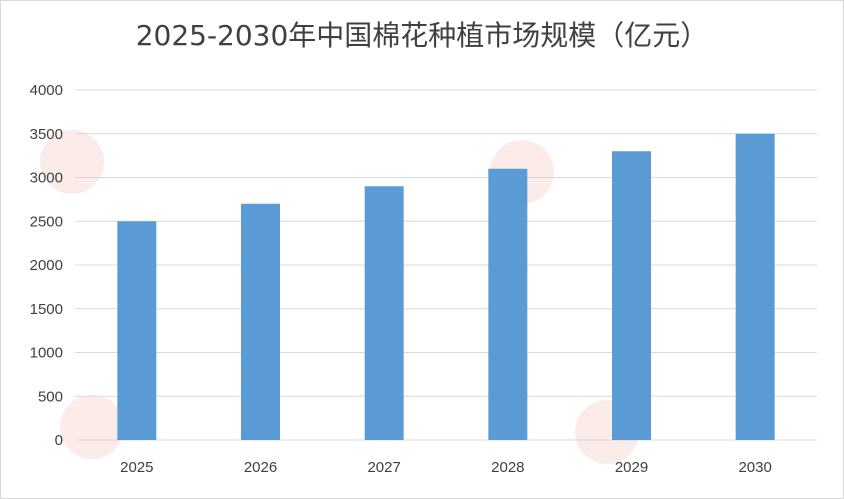 Image resolution: width=844 pixels, height=499 pixels. What do you see at coordinates (46, 90) in the screenshot?
I see `y-tick-label: 4000` at bounding box center [46, 90].